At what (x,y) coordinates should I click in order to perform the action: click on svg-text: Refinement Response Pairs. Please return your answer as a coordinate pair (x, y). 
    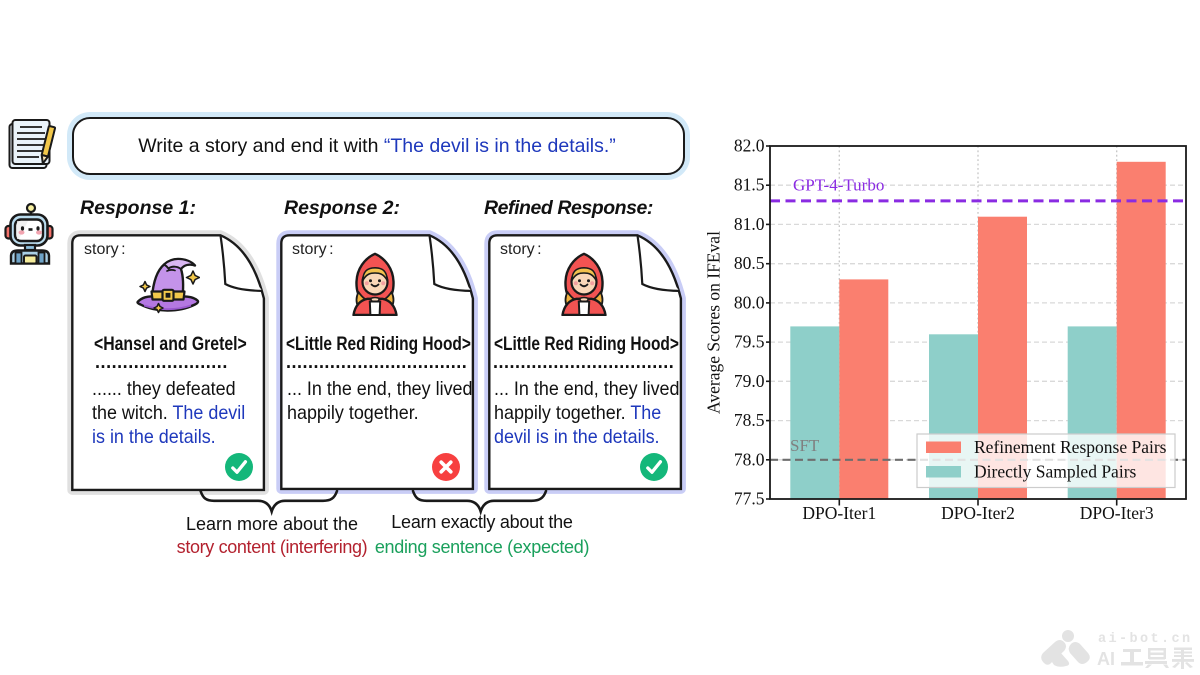
    Looking at the image, I should click on (1070, 447).